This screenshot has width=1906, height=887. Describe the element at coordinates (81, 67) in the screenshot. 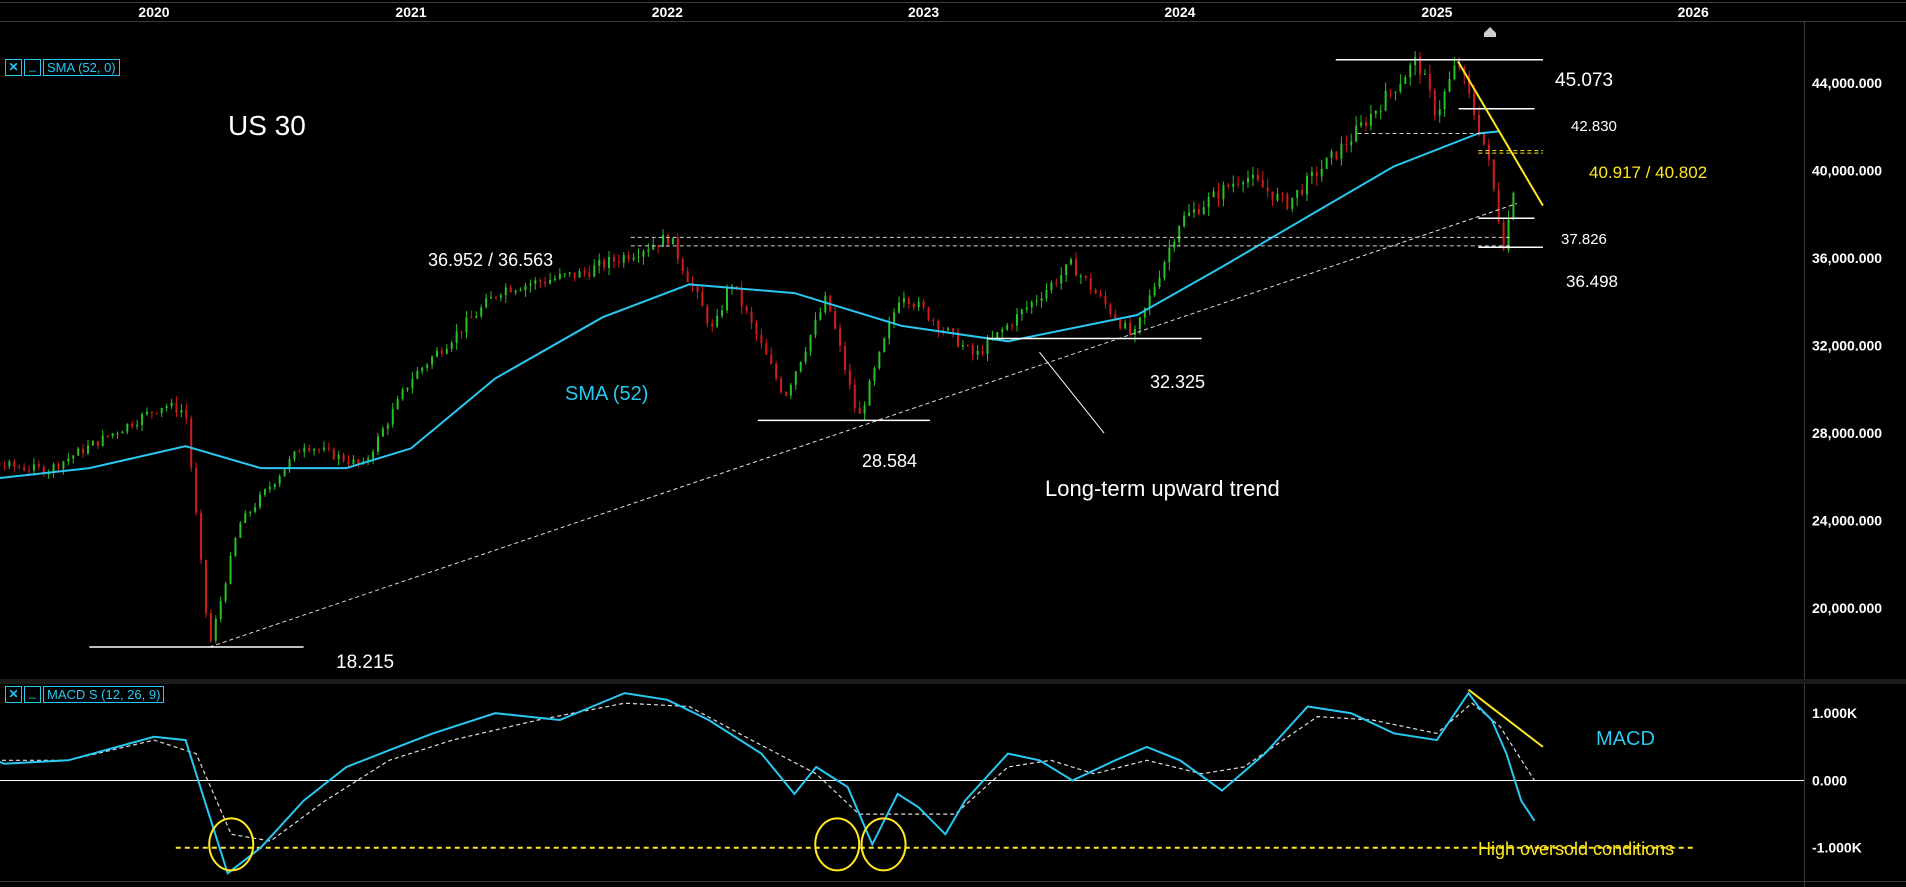

I see `sma-indicator-label: SMA (52, 0)` at that location.